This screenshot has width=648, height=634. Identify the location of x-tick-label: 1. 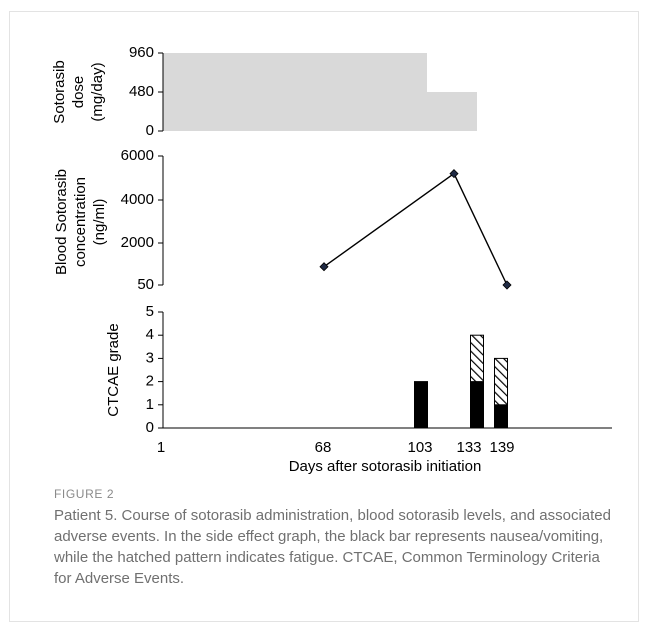
(161, 447).